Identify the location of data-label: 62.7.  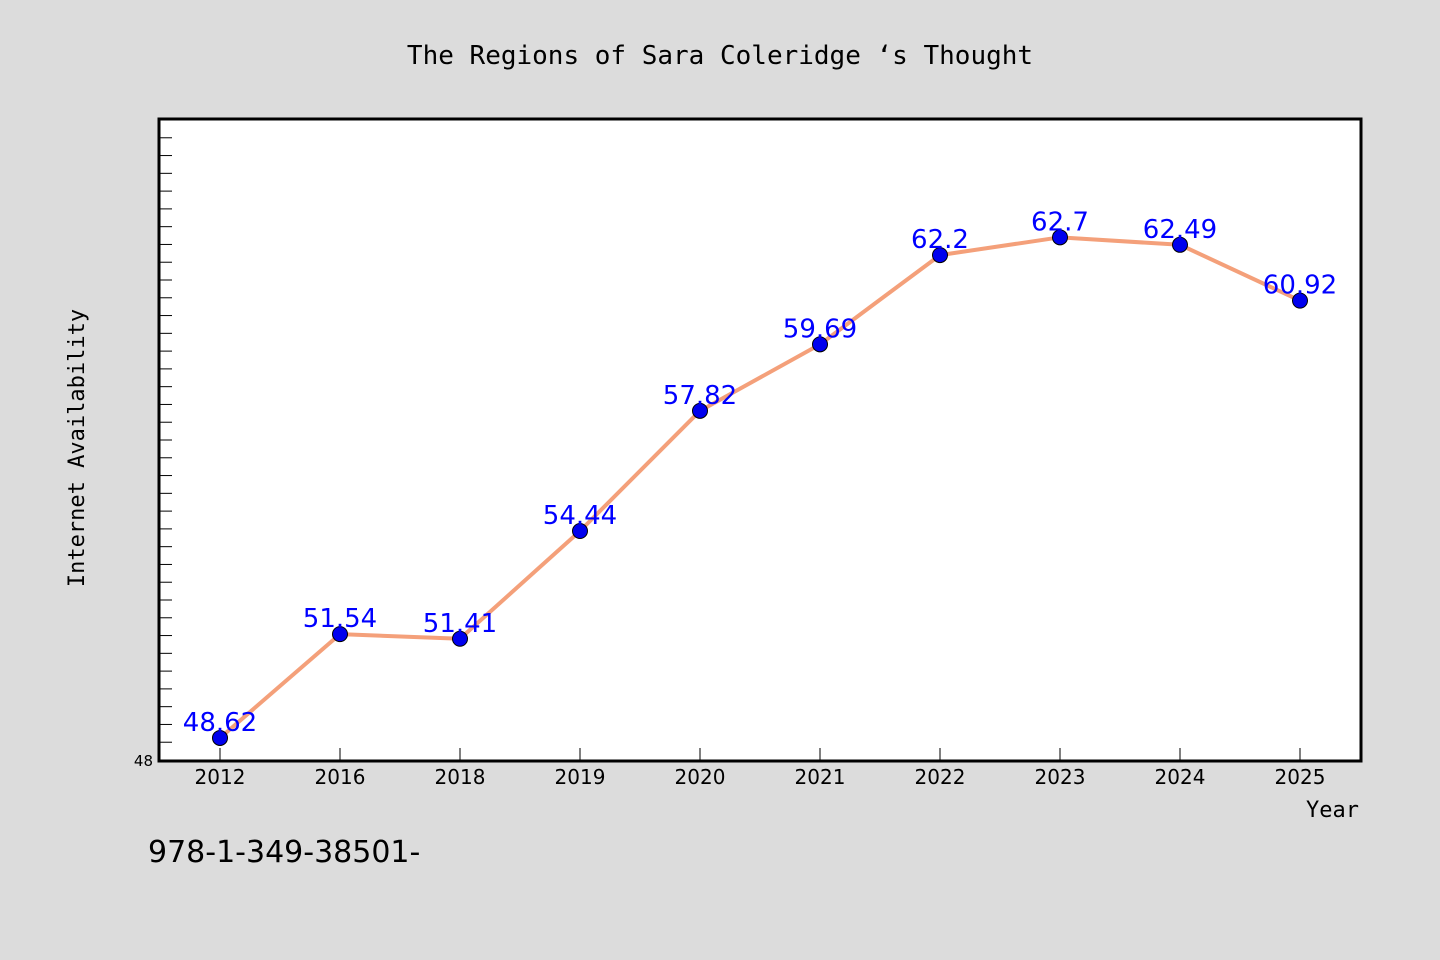
(1060, 222).